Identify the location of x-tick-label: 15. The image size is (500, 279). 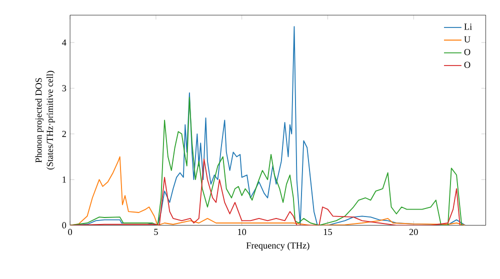
(328, 232).